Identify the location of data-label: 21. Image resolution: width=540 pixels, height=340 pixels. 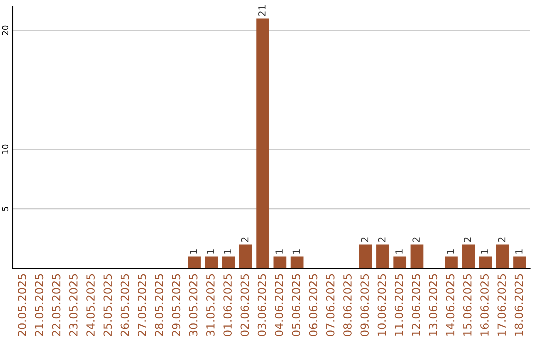
(262, 10).